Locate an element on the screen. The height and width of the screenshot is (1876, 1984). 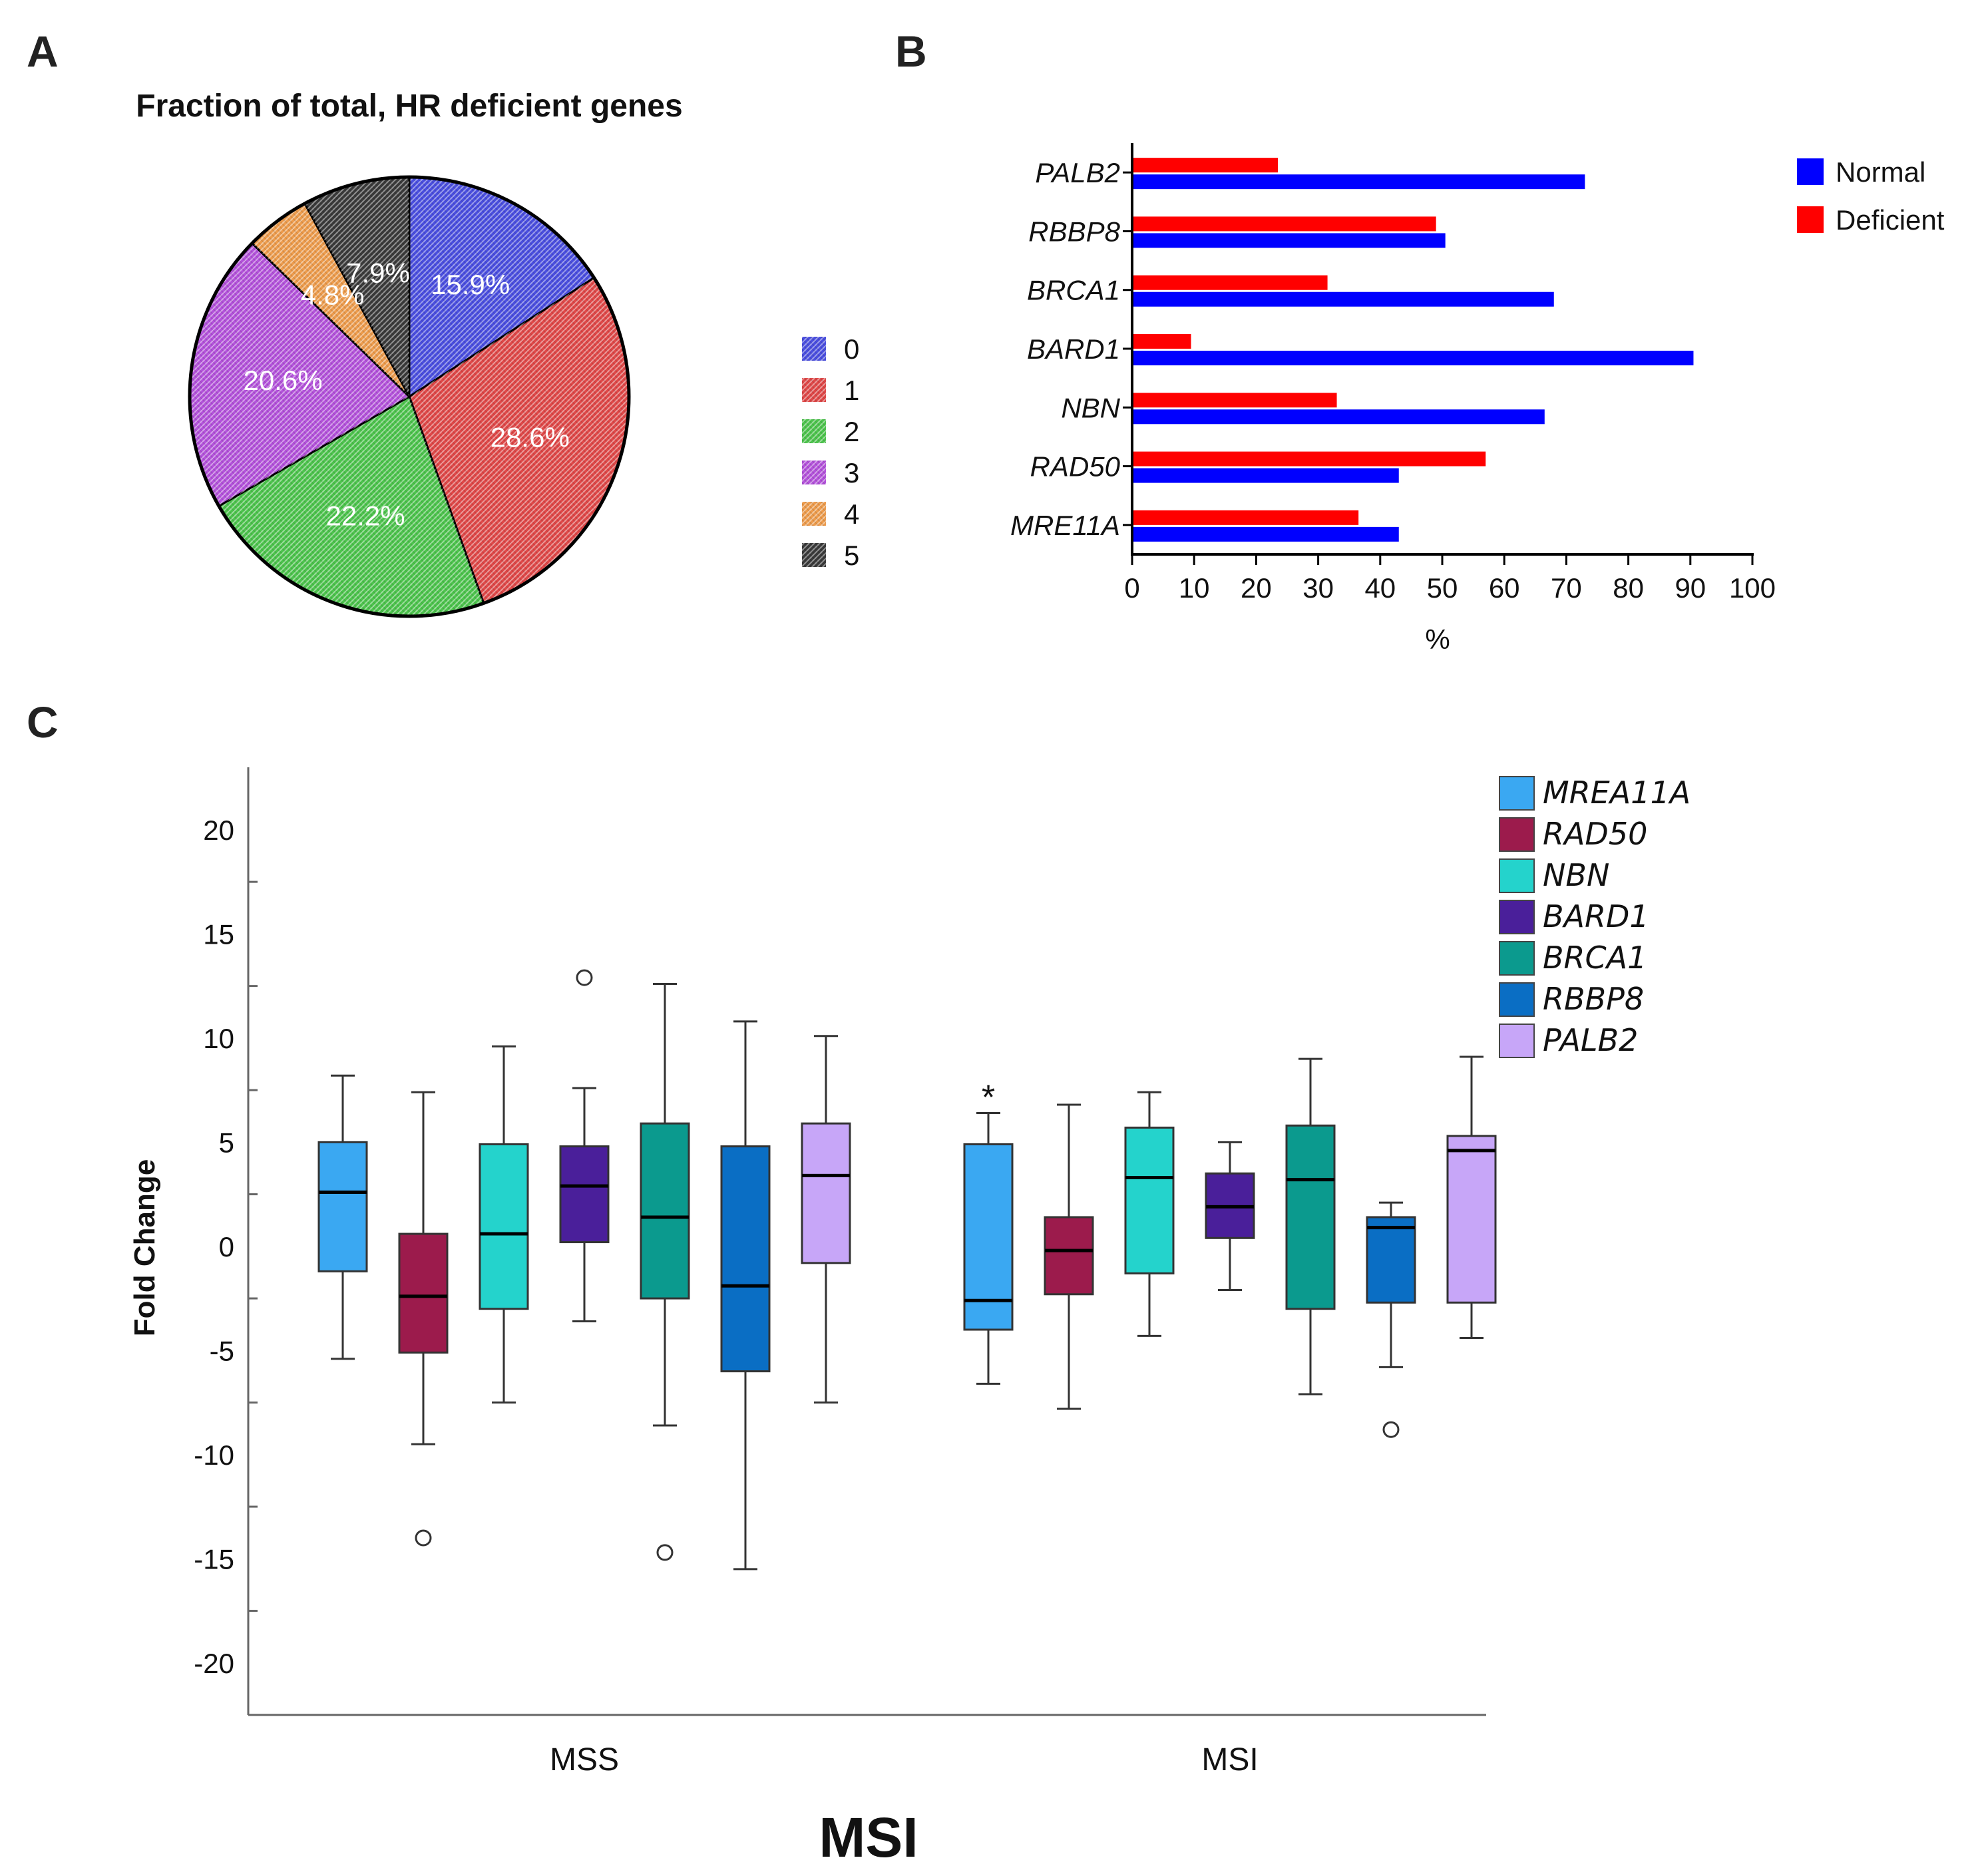
box-msi-nbn is located at coordinates (1149, 1214).